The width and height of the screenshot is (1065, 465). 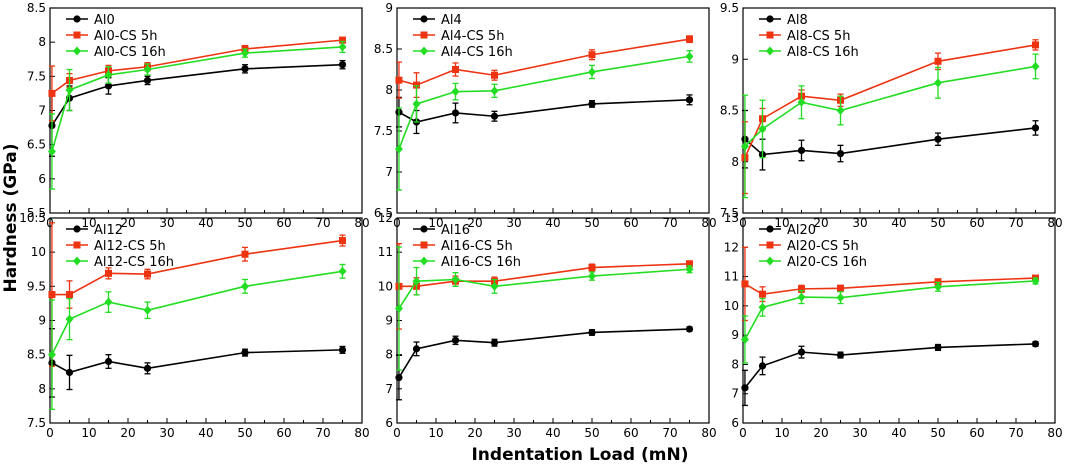 I want to click on series-al0-cs-16h: Al0-CS 16h, so click(x=197, y=115).